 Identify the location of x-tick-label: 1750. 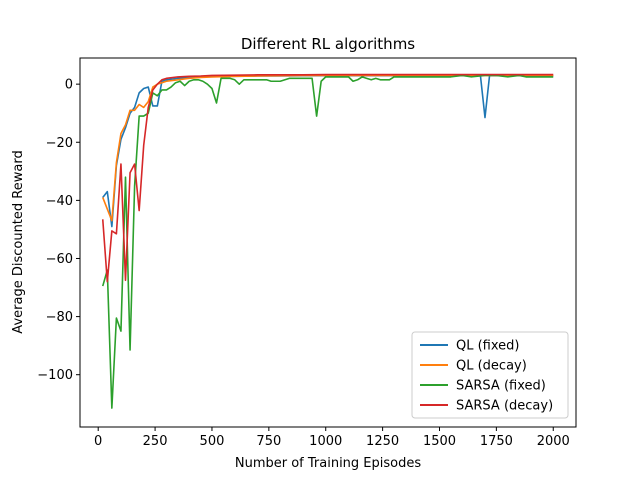
(496, 441).